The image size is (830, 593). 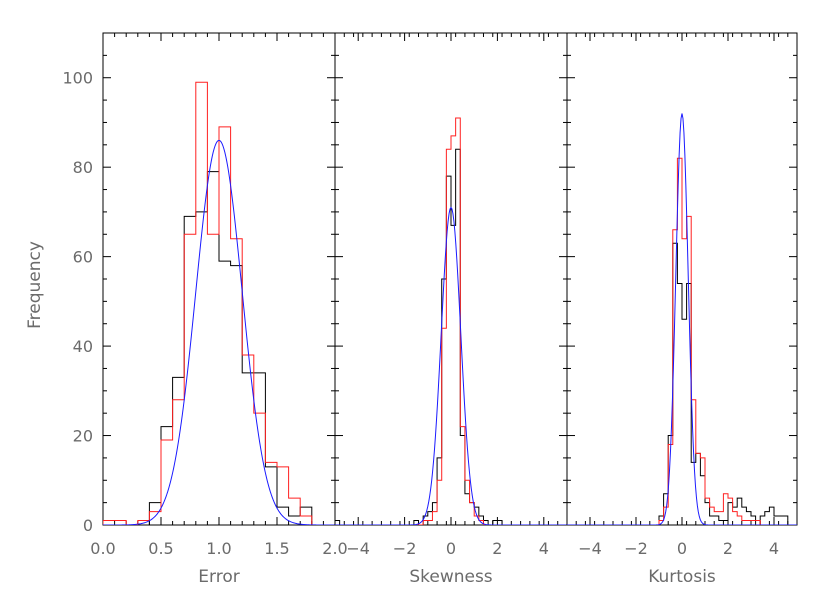 What do you see at coordinates (160, 548) in the screenshot?
I see `x-tick-label: 0.5` at bounding box center [160, 548].